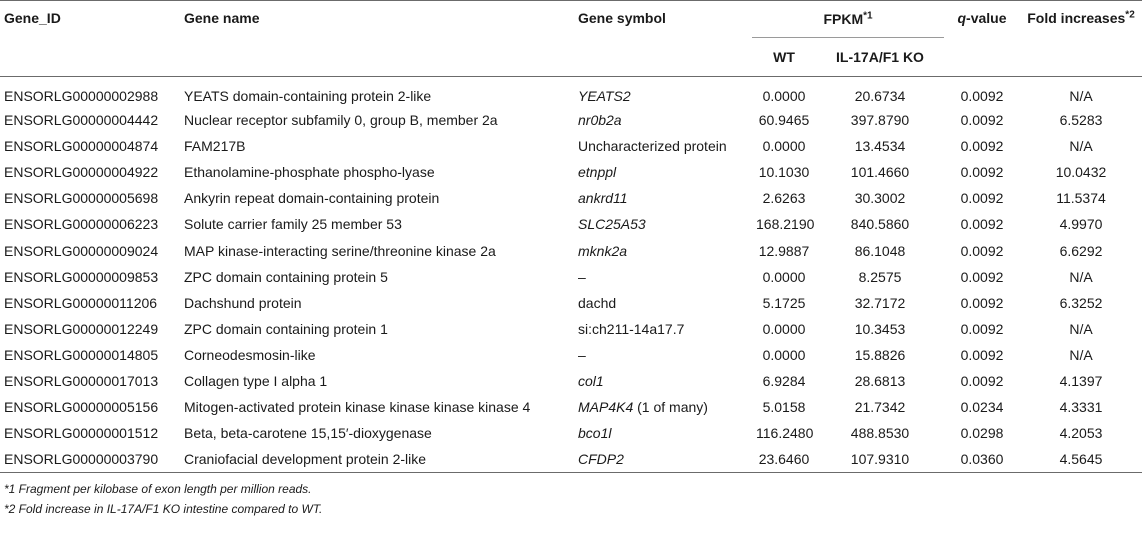 Image resolution: width=1142 pixels, height=542 pixels. What do you see at coordinates (880, 96) in the screenshot?
I see `cell-fpkm-ko-text: 20.6734` at bounding box center [880, 96].